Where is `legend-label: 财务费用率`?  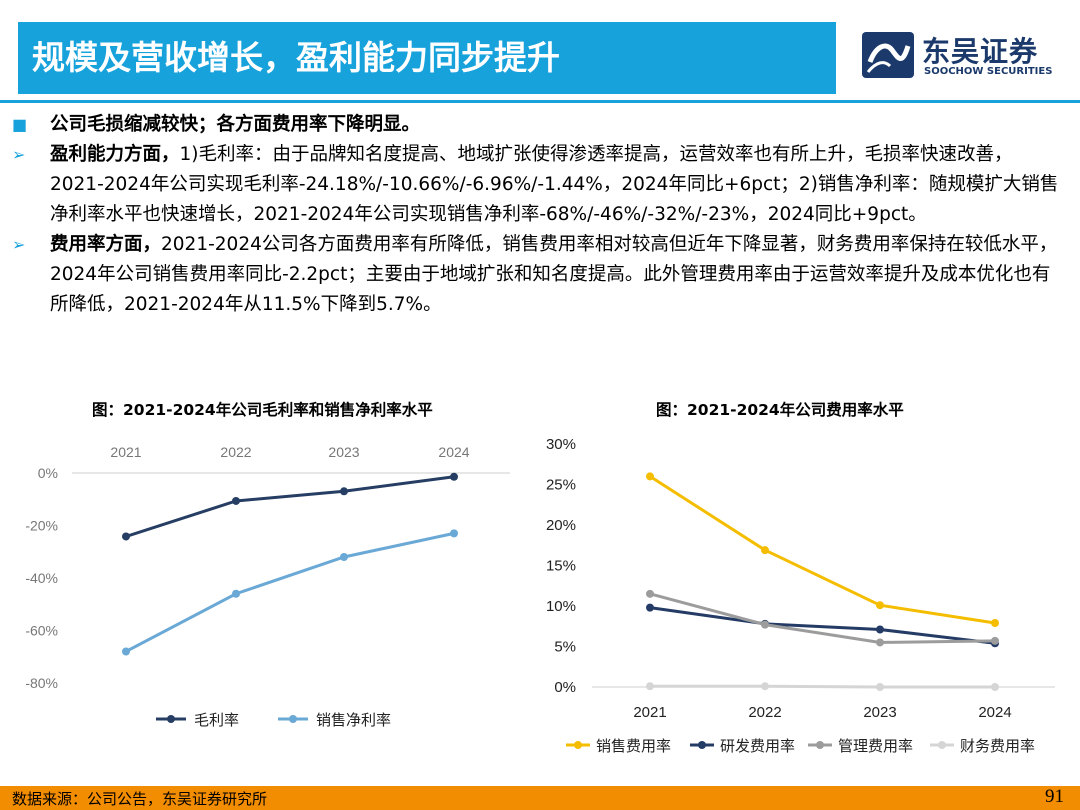
legend-label: 财务费用率 is located at coordinates (997, 746).